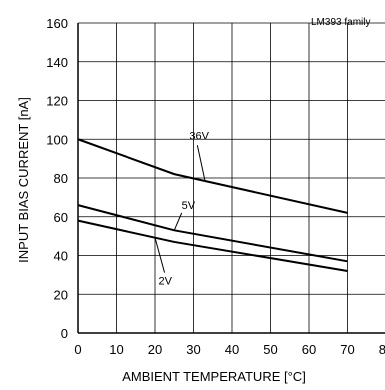 The image size is (385, 390). What do you see at coordinates (160, 255) in the screenshot?
I see `series-leader-2V` at bounding box center [160, 255].